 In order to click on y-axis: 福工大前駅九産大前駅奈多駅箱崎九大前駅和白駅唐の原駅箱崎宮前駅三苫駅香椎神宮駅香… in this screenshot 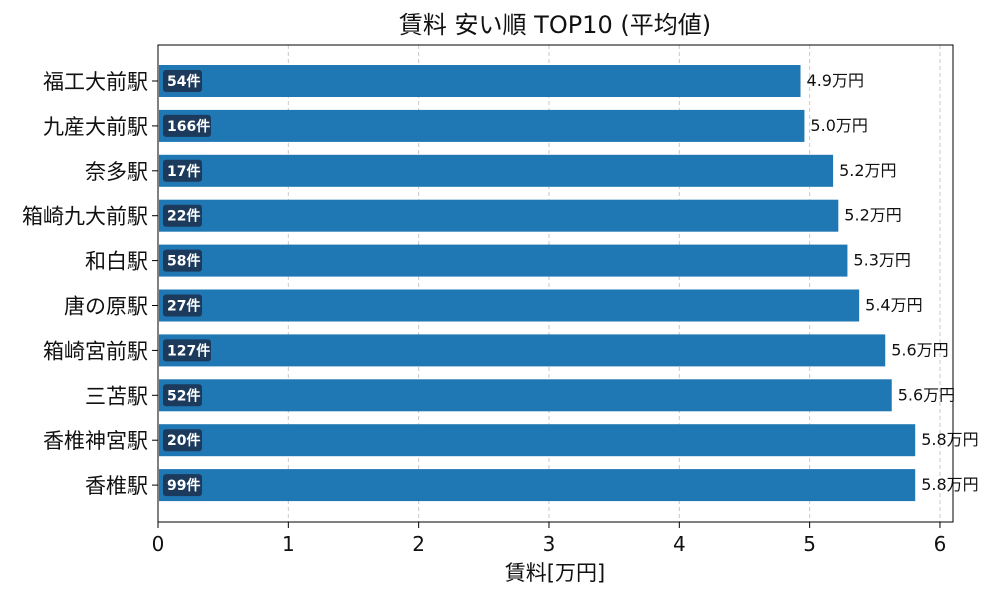, I will do `click(90, 284)`.